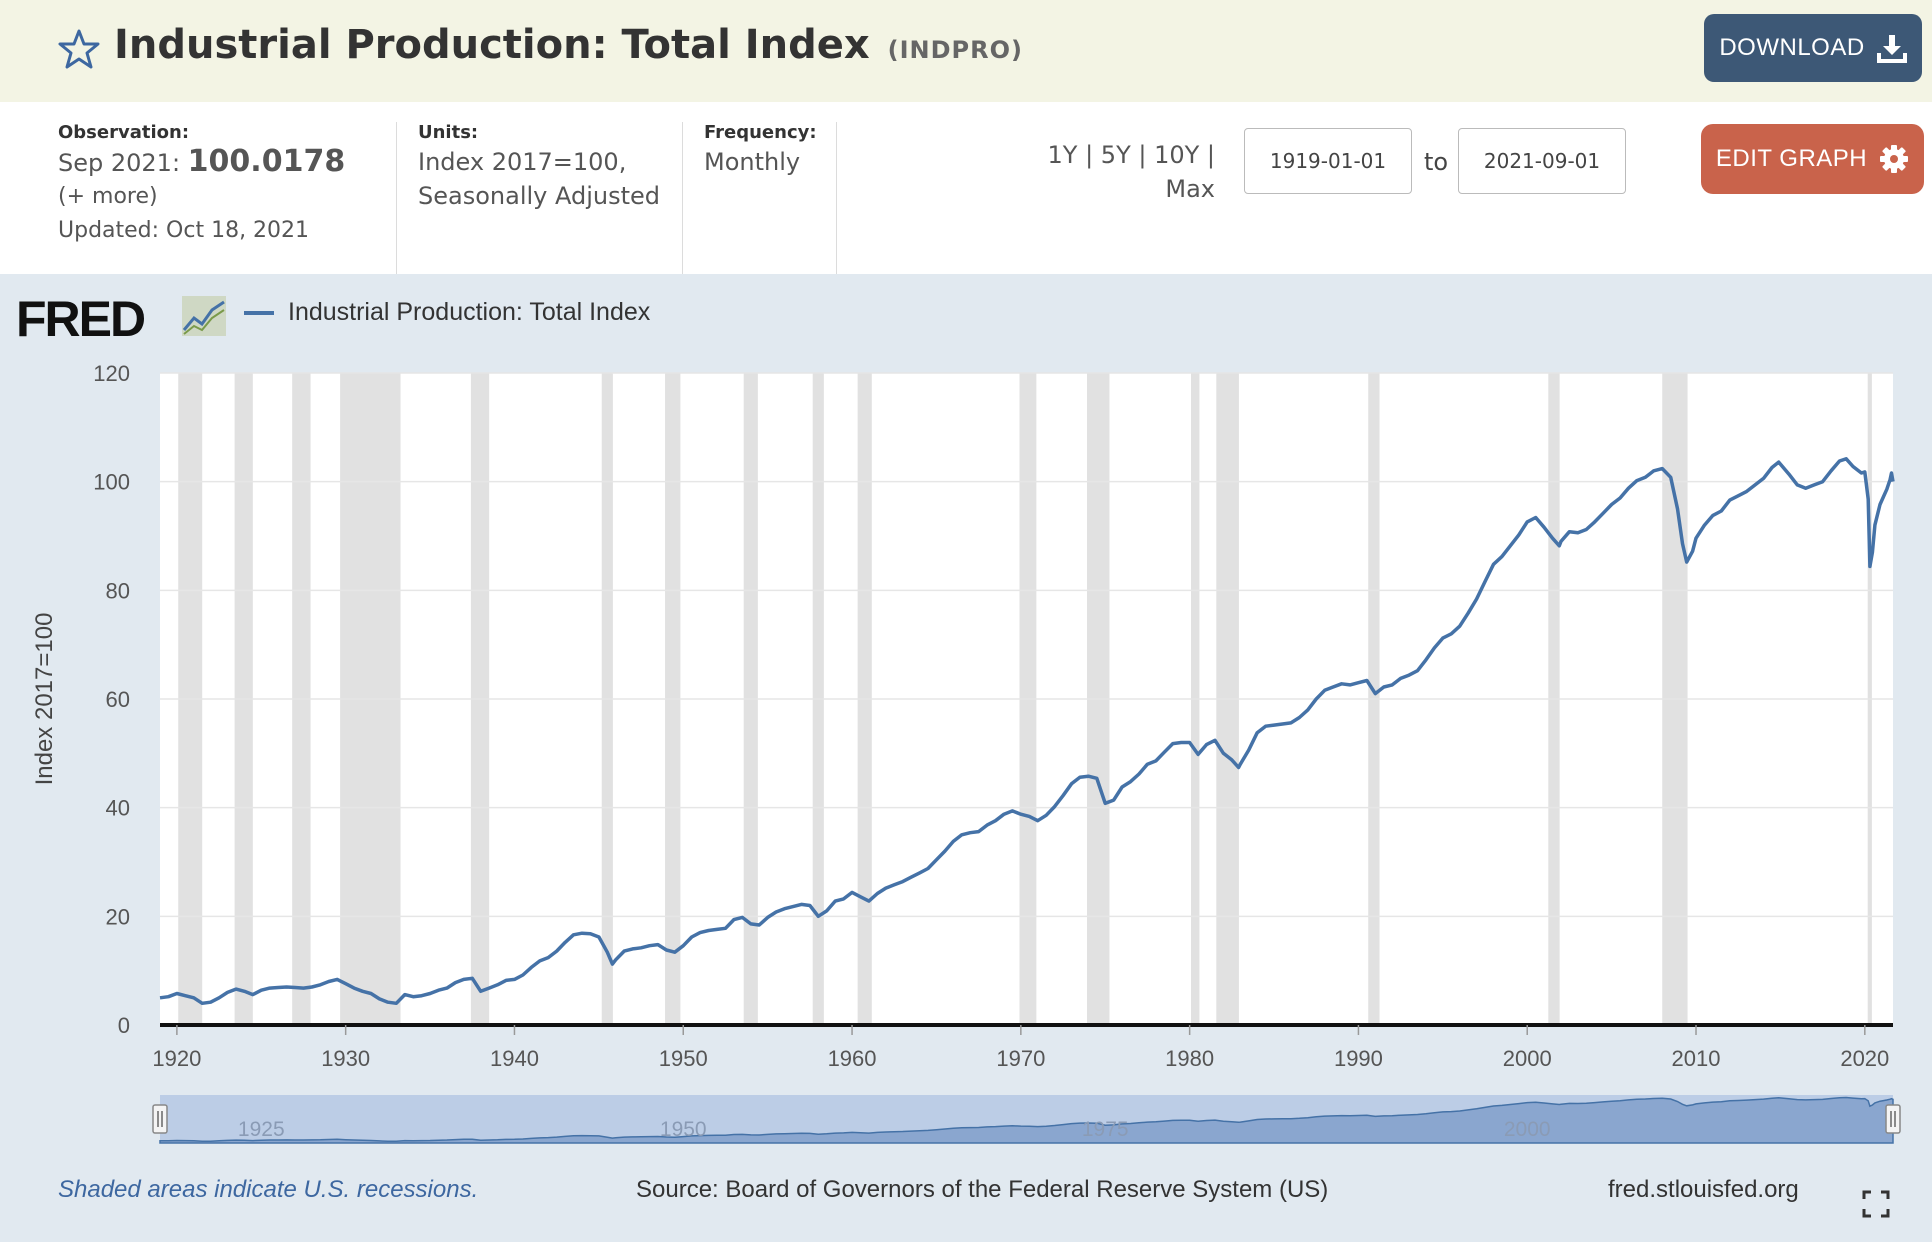 This screenshot has width=1932, height=1242. Describe the element at coordinates (81, 319) in the screenshot. I see `fred-logo: FRED` at that location.